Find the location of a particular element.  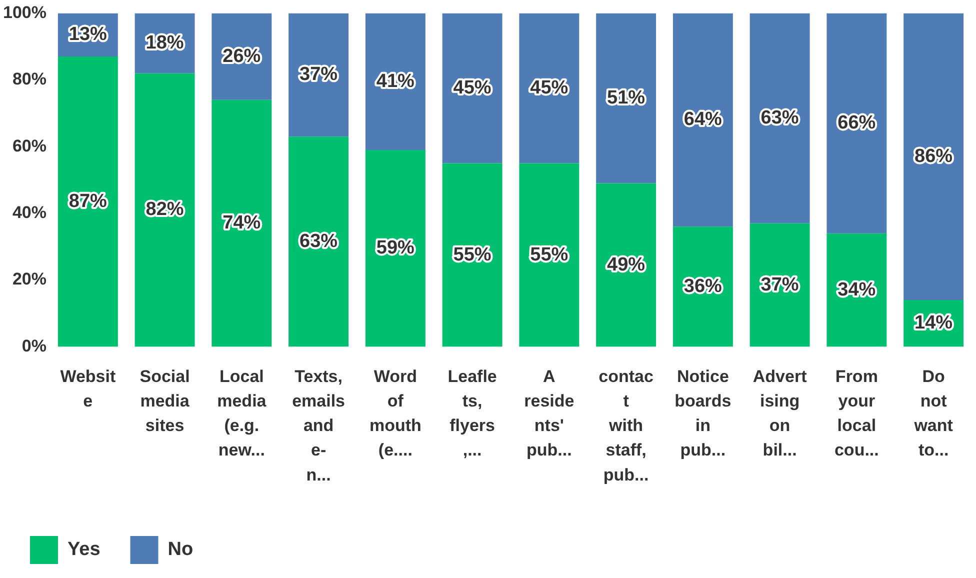

data-label: 86% is located at coordinates (933, 156).